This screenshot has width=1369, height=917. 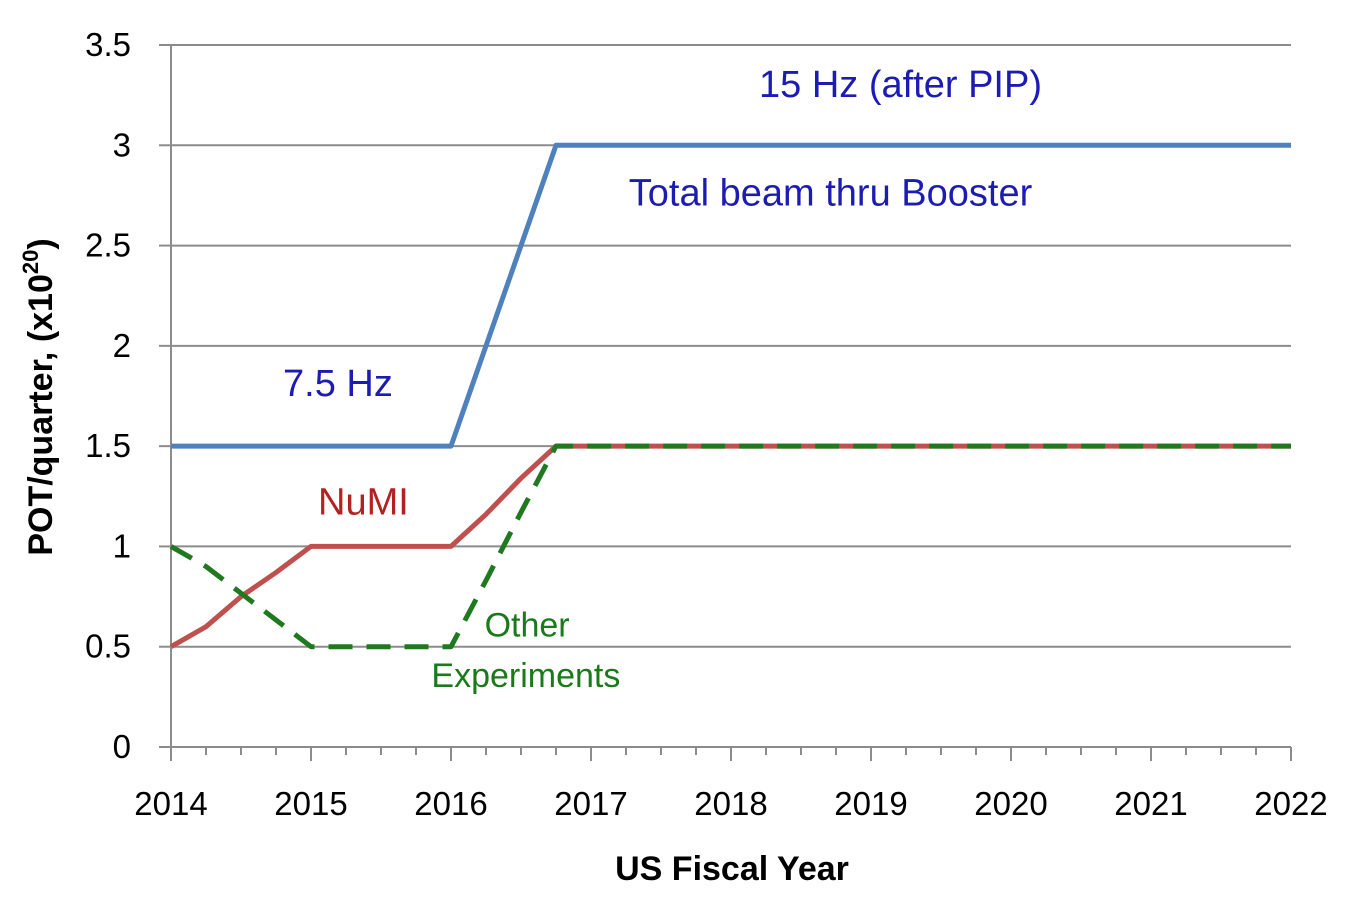 I want to click on x-tick-label-2022: 2022, so click(x=1290, y=803).